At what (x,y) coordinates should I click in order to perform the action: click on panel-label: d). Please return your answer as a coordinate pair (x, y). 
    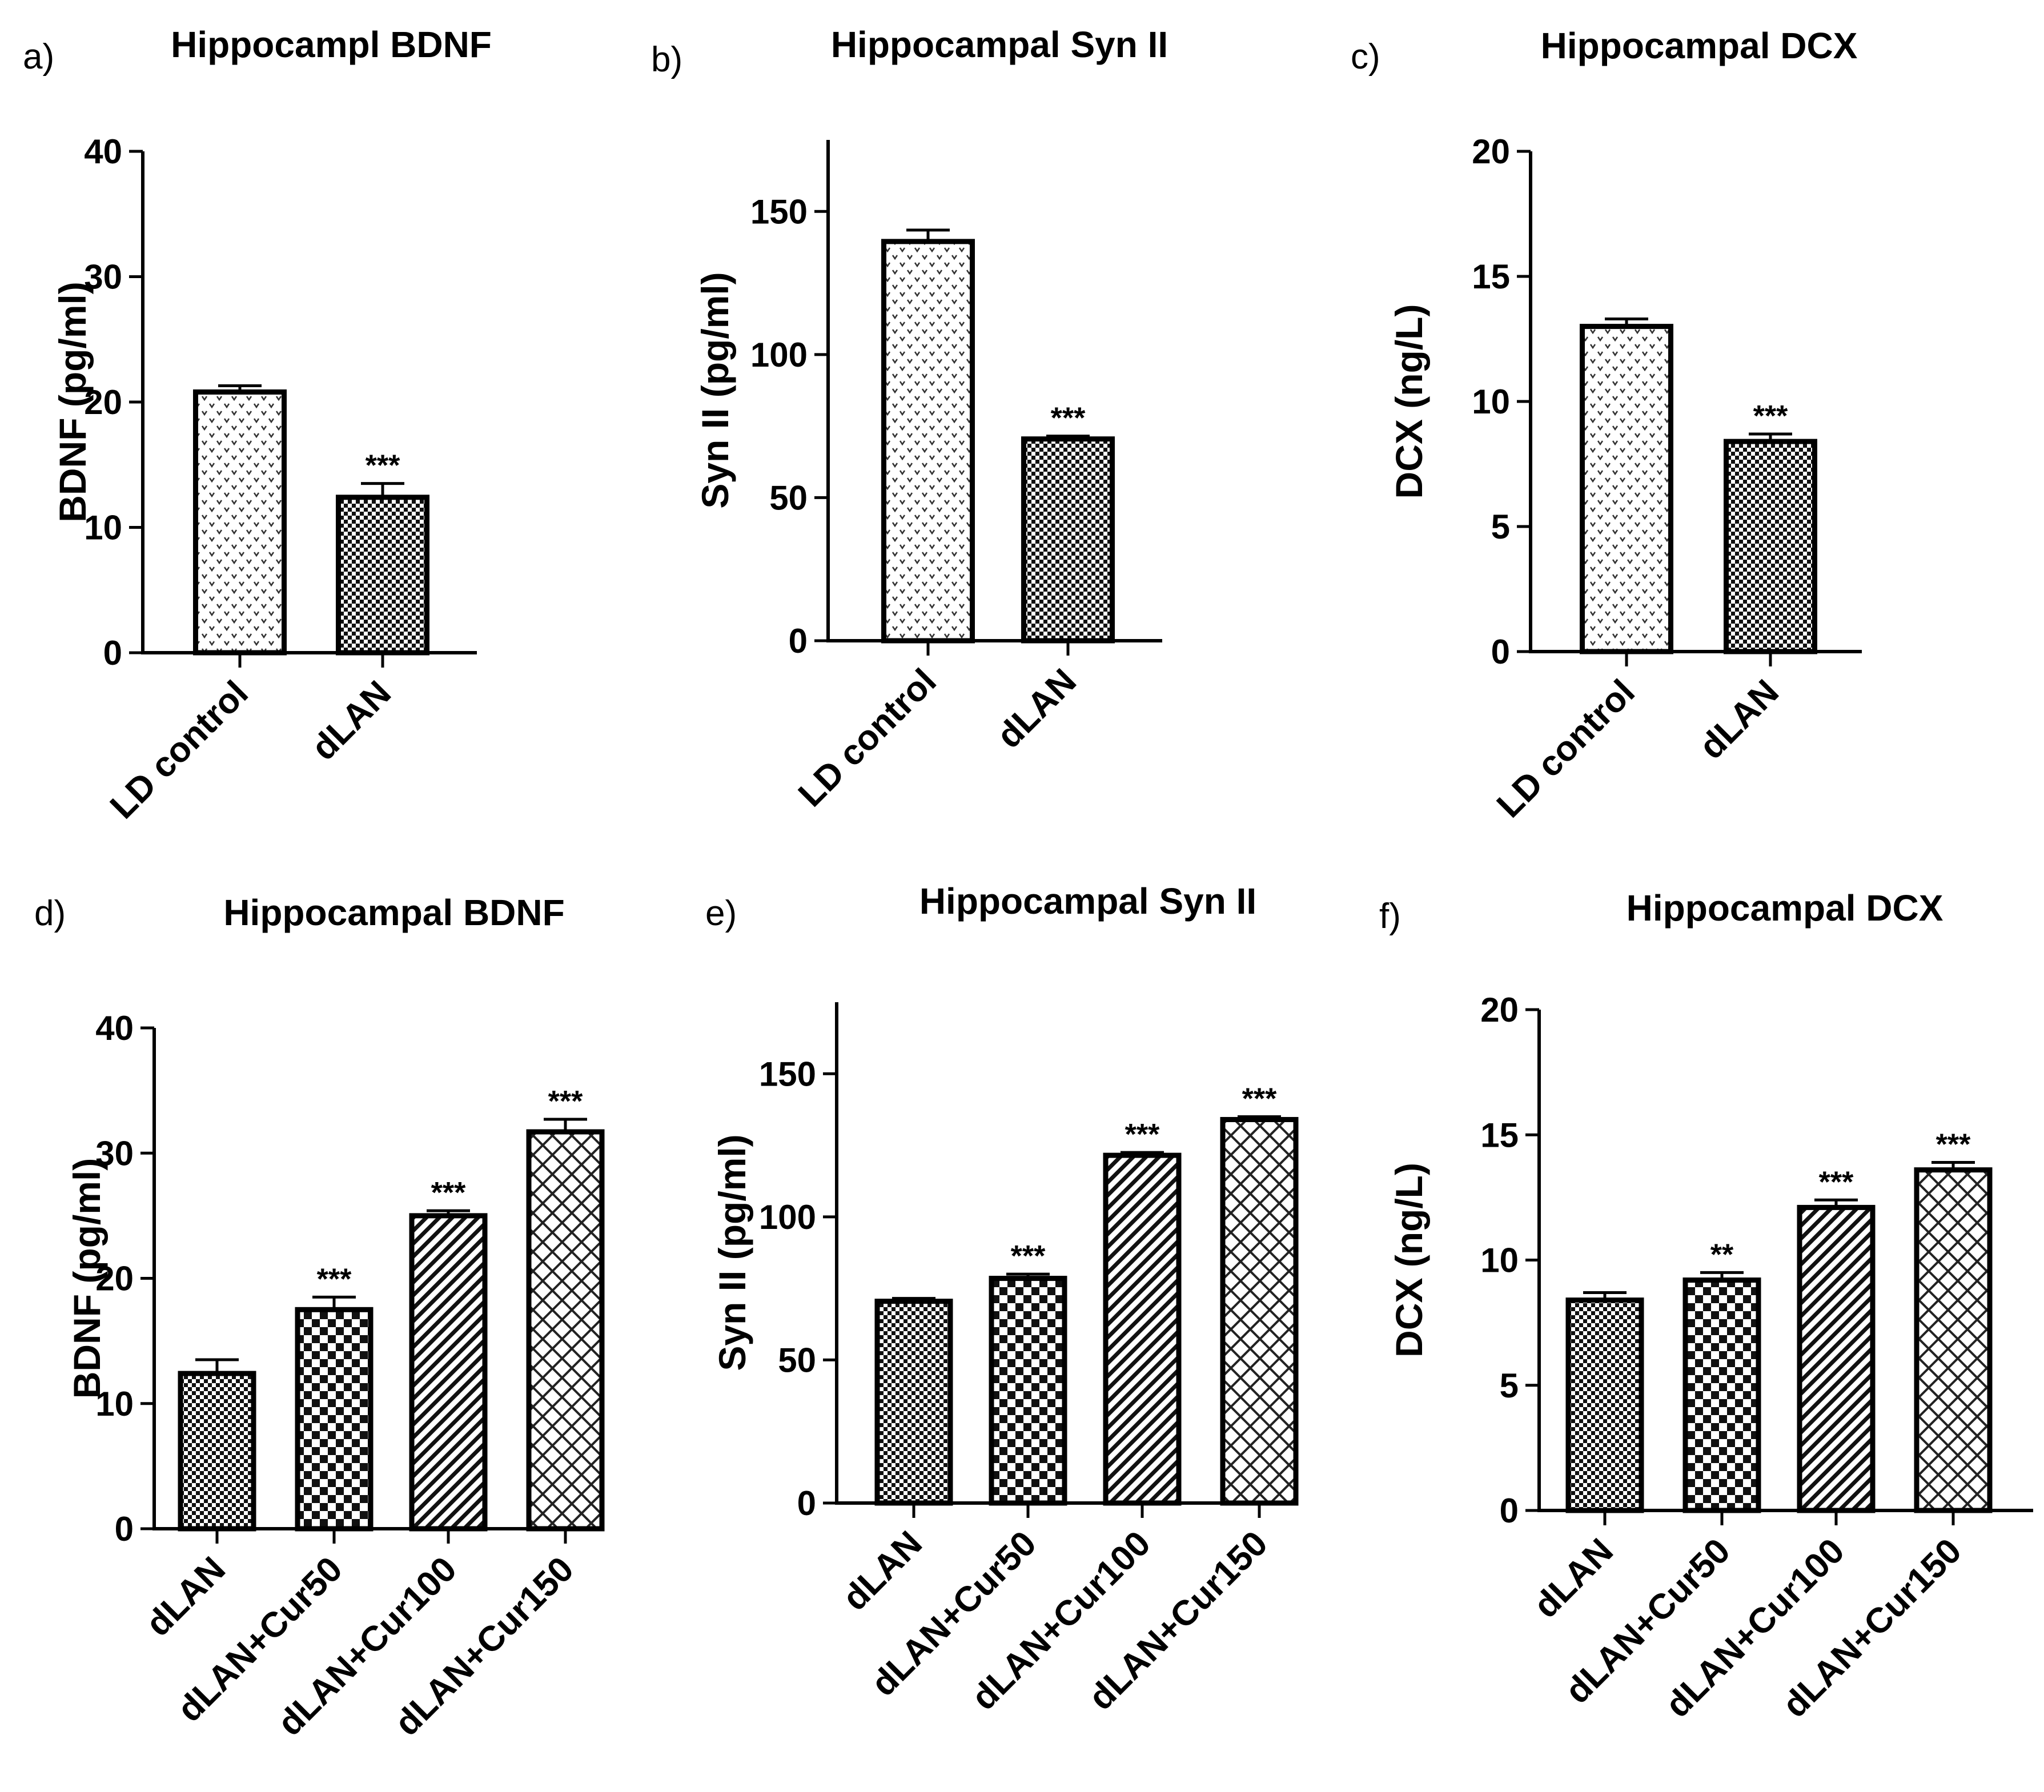
    Looking at the image, I should click on (50, 913).